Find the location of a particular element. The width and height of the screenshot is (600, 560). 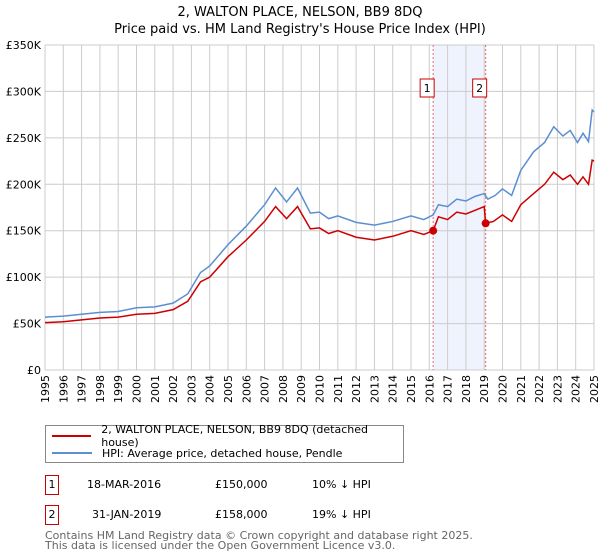

sale-price: £150,000 is located at coordinates (241, 484).